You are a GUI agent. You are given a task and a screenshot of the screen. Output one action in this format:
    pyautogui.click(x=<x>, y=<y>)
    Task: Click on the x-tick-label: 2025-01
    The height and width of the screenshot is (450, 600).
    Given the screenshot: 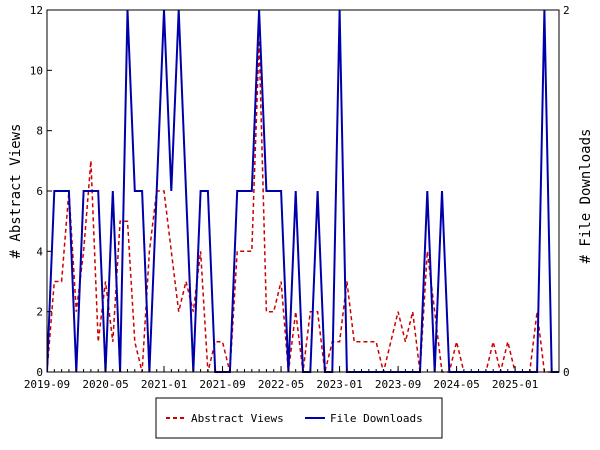 What is the action you would take?
    pyautogui.click(x=515, y=384)
    